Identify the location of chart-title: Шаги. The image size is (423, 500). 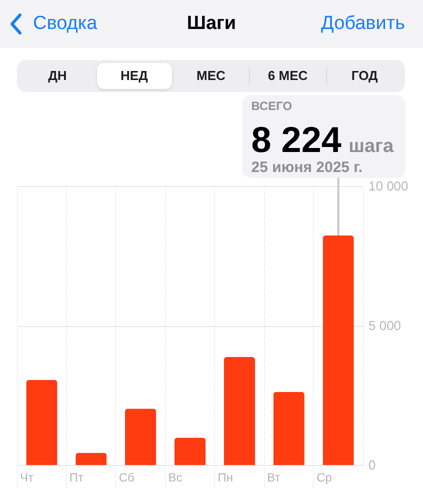
(211, 23).